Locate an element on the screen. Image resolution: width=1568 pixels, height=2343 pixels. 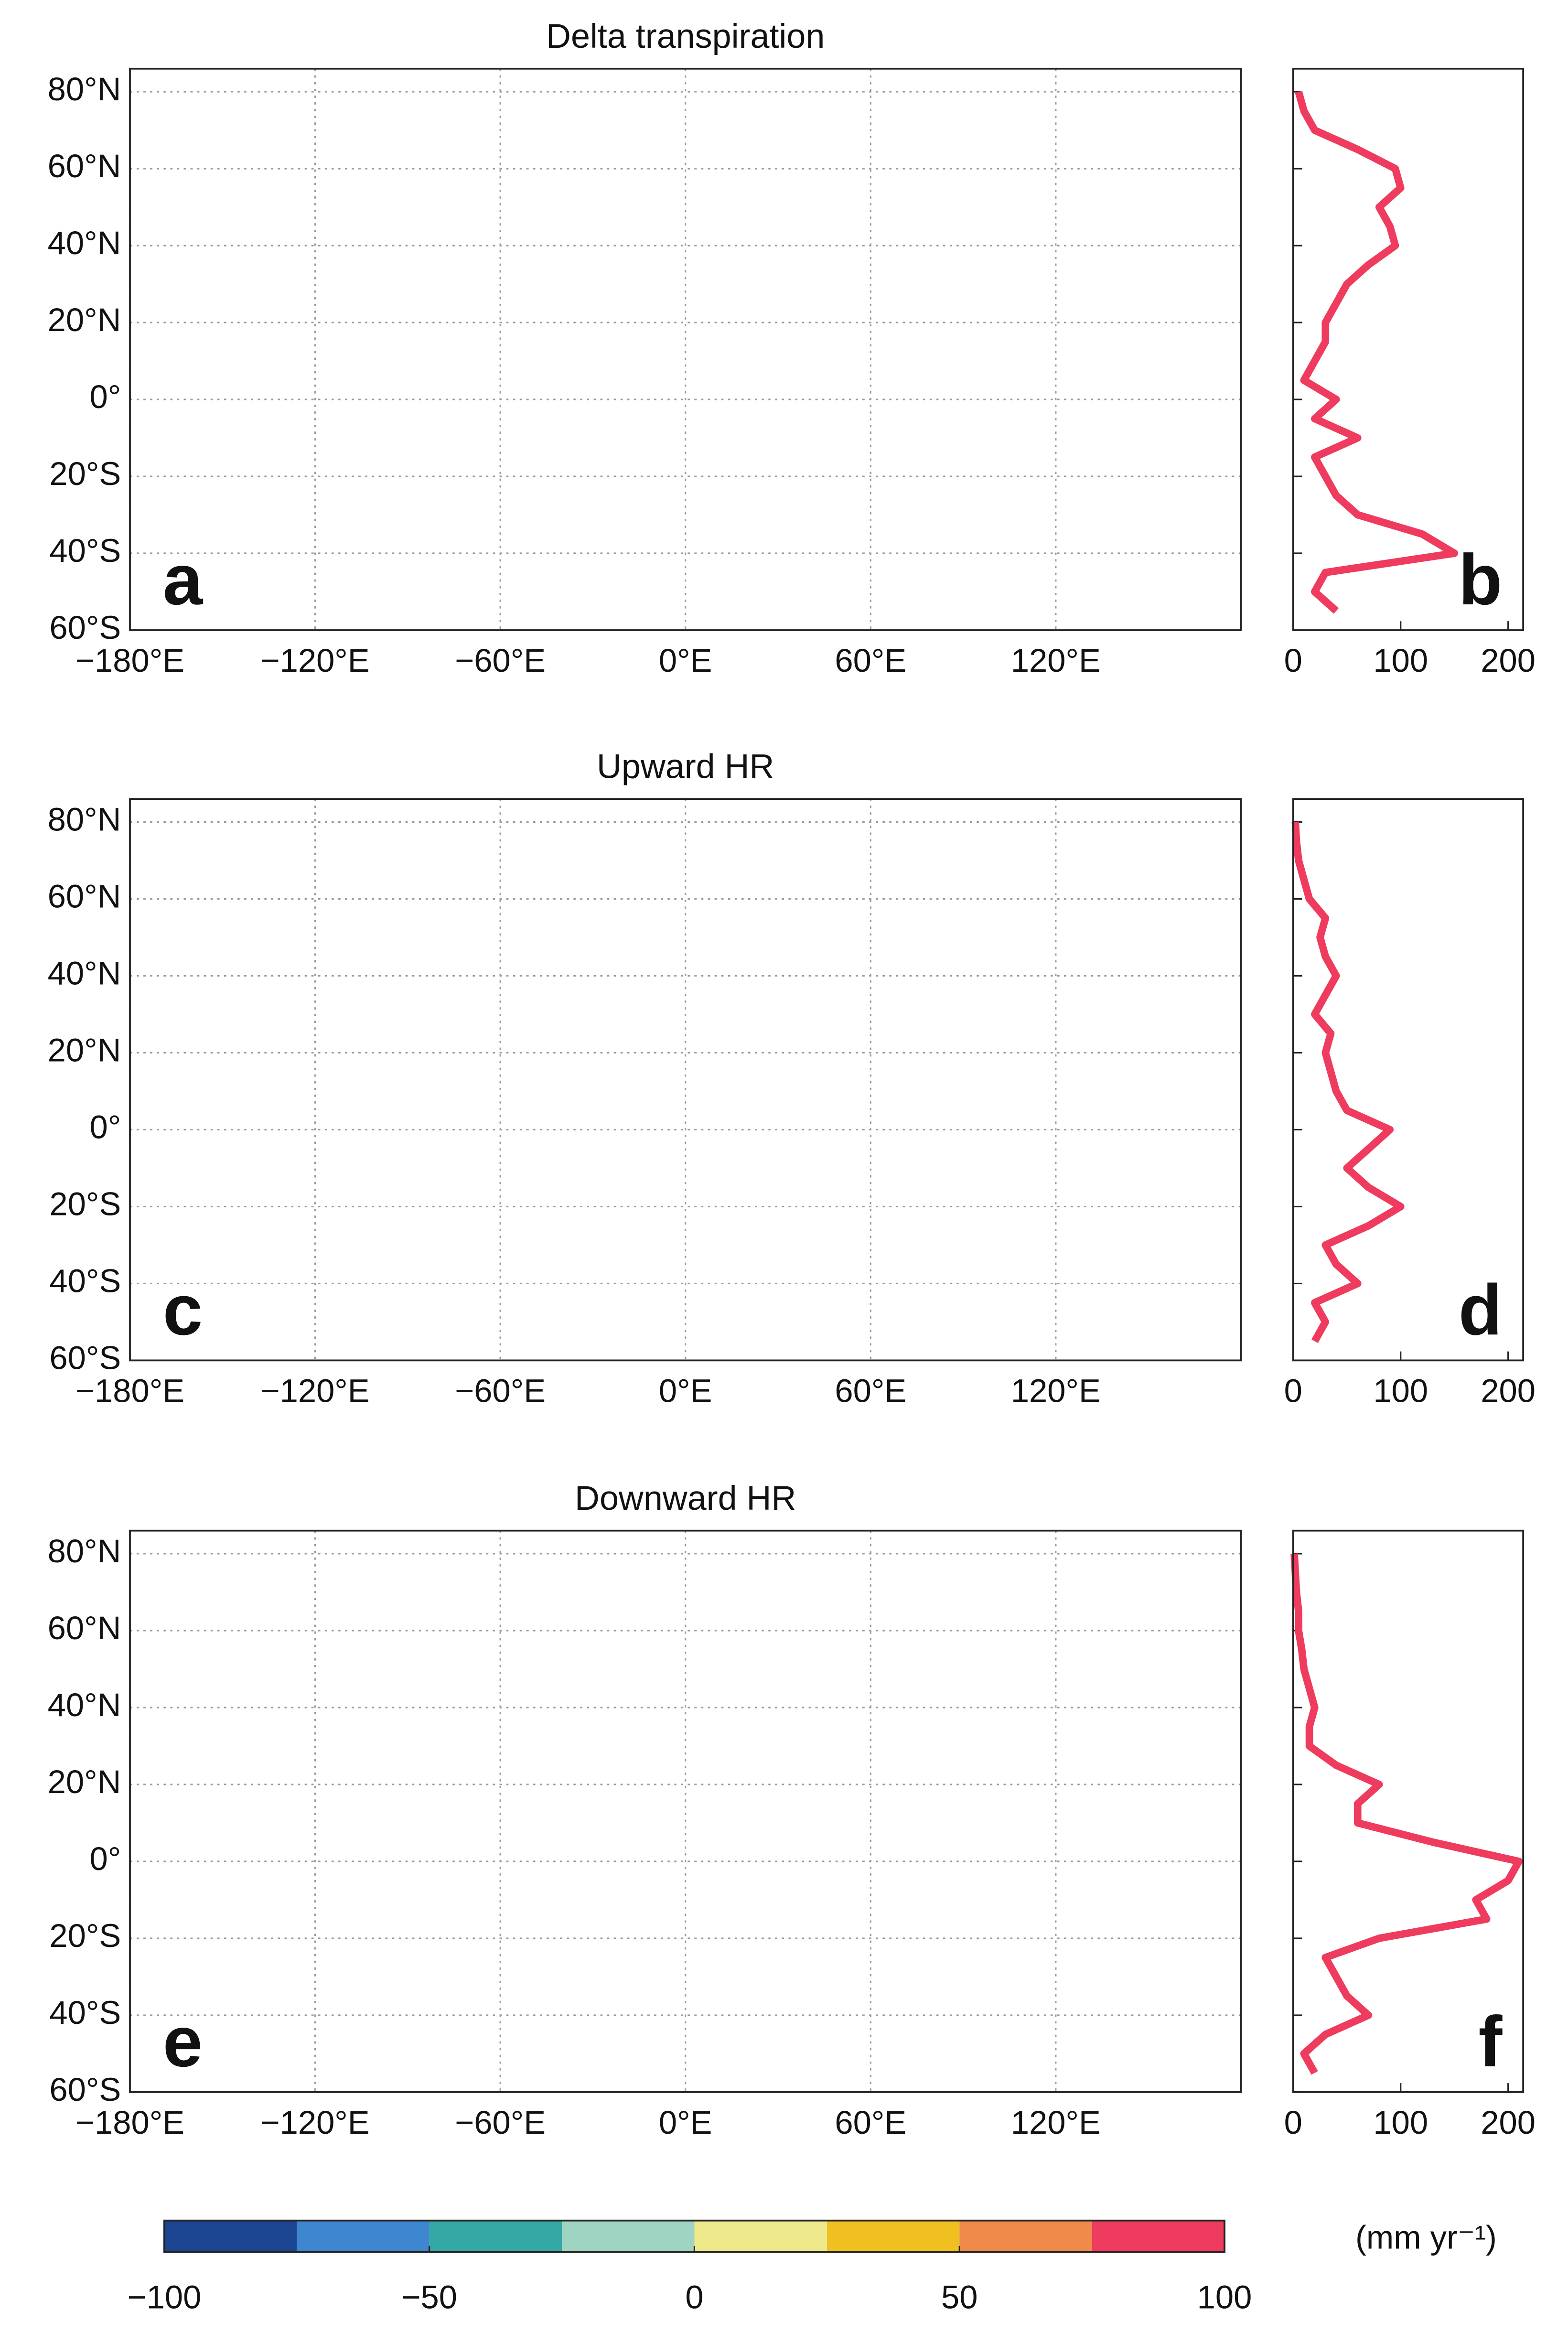
map-title: Upward HR is located at coordinates (685, 767).